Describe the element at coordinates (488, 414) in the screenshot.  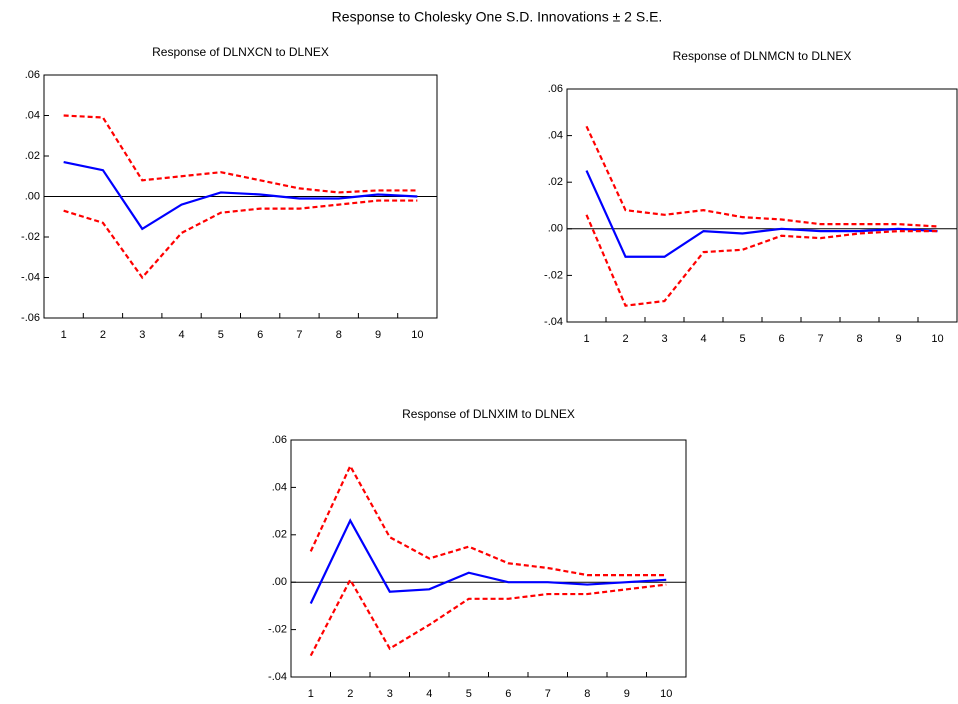
I see `chart-title: Response of DLNXIM to DLNEX` at that location.